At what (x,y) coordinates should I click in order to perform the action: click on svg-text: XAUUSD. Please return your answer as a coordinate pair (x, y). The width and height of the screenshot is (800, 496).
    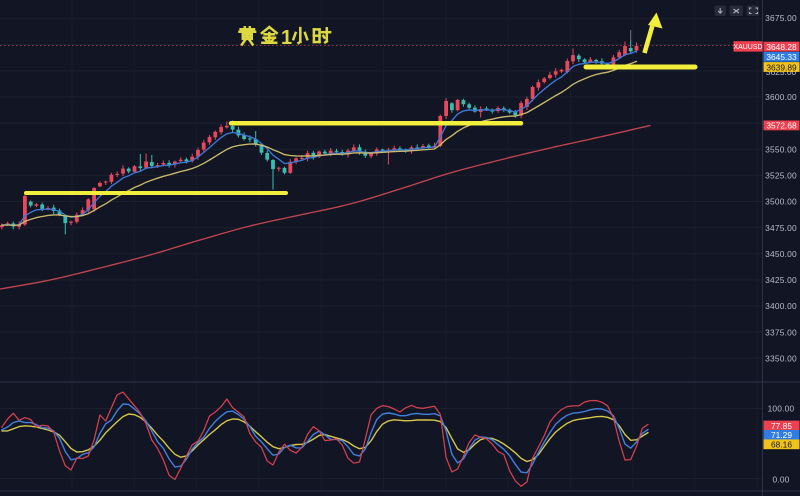
    Looking at the image, I should click on (747, 47).